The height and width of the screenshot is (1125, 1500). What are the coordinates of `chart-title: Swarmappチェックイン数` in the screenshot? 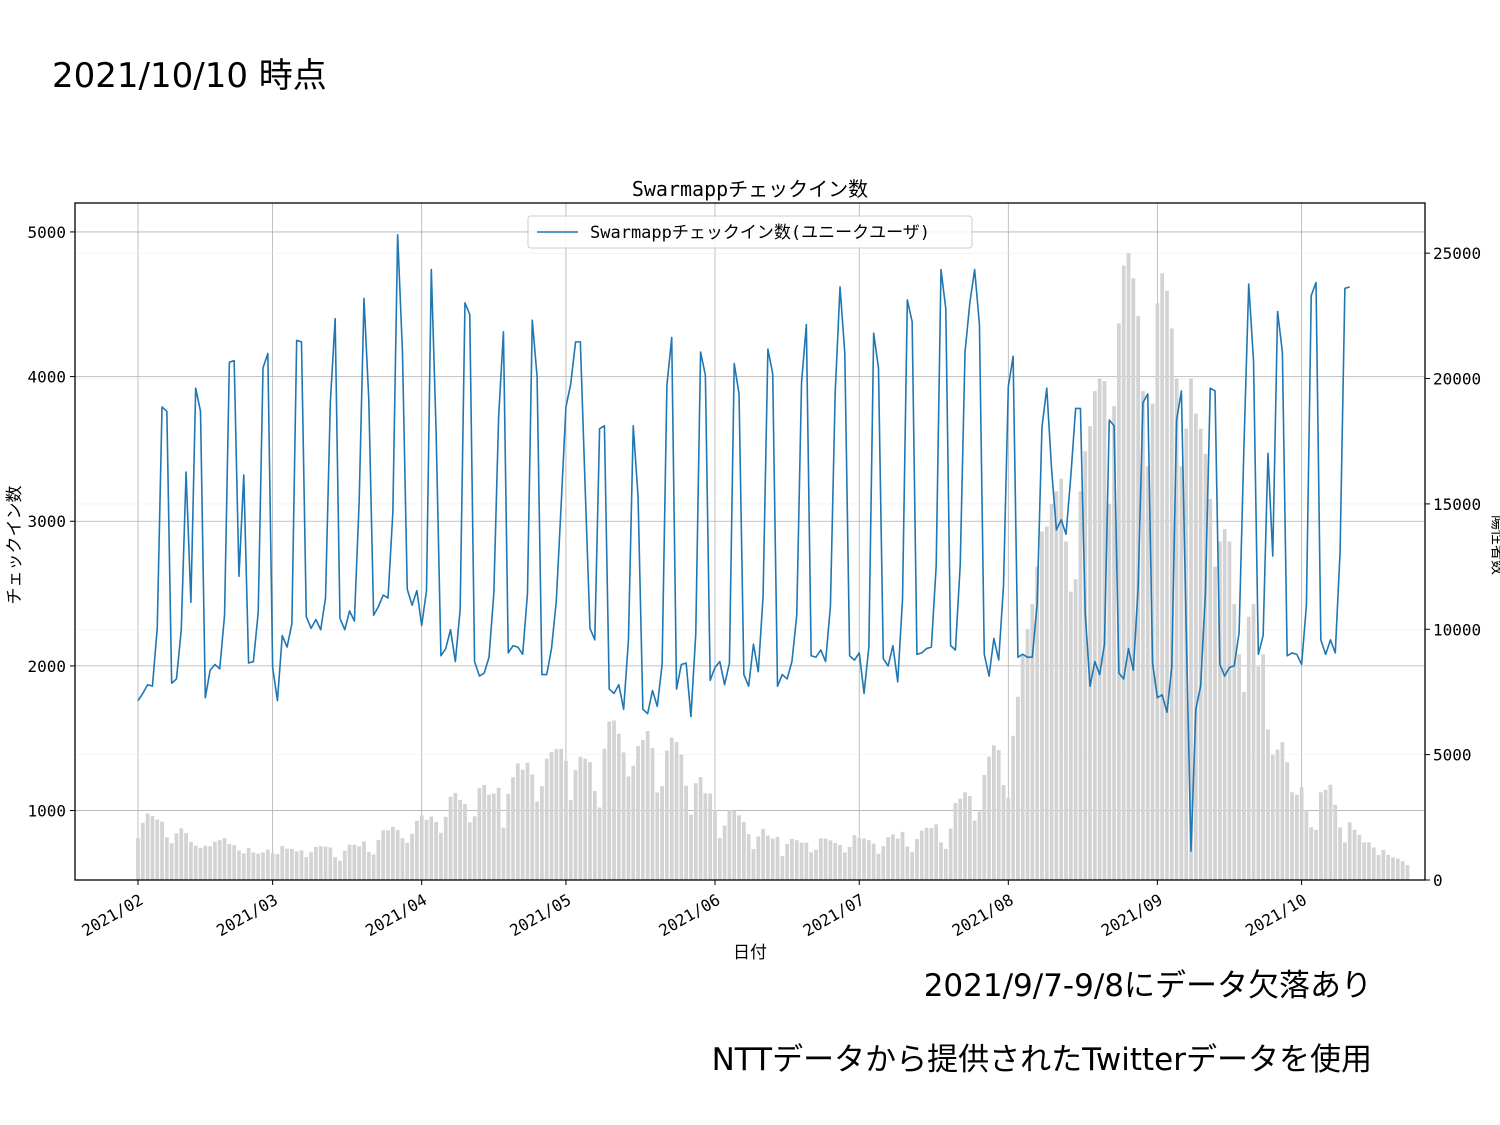 It's located at (750, 189).